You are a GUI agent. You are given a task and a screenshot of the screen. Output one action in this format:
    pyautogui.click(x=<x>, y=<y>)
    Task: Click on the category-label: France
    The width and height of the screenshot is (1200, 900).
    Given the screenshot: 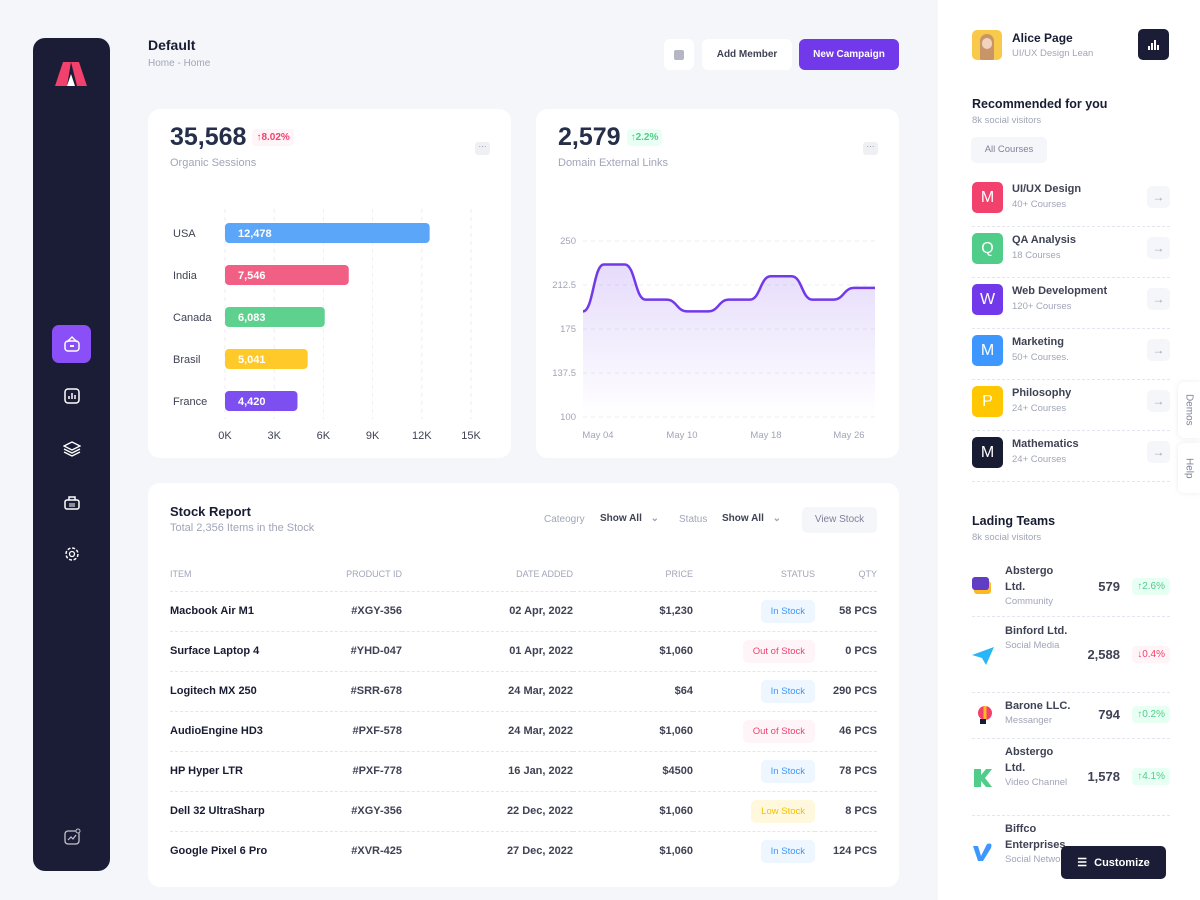 What is the action you would take?
    pyautogui.click(x=190, y=402)
    